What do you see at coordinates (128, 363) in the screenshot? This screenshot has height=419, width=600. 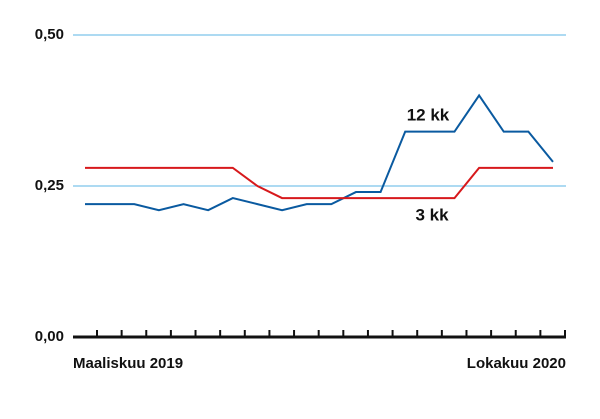 I see `x-tick-label: Maaliskuu 2019` at bounding box center [128, 363].